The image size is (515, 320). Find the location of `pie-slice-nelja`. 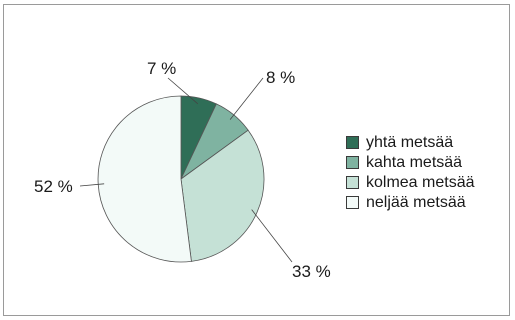

pie-slice-nelja is located at coordinates (144, 179).